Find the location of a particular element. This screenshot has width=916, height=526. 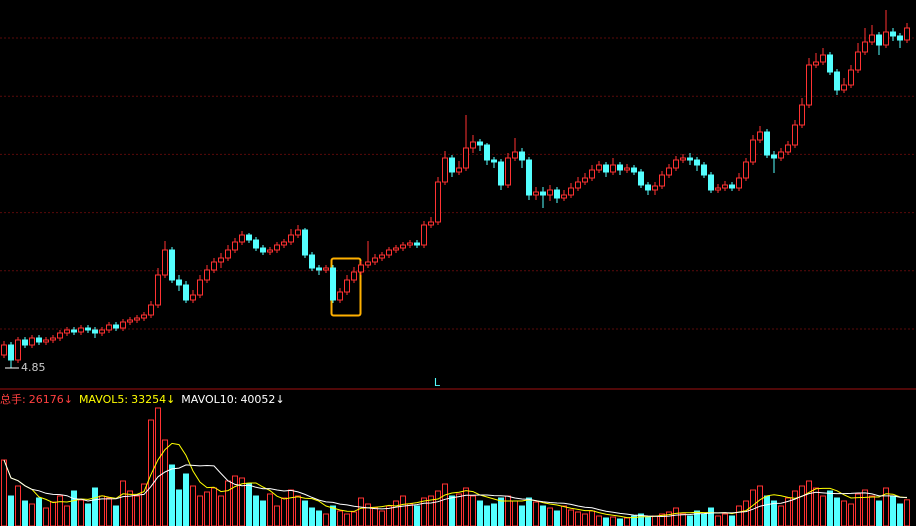

legend-label: MAVOL5: is located at coordinates (103, 399).